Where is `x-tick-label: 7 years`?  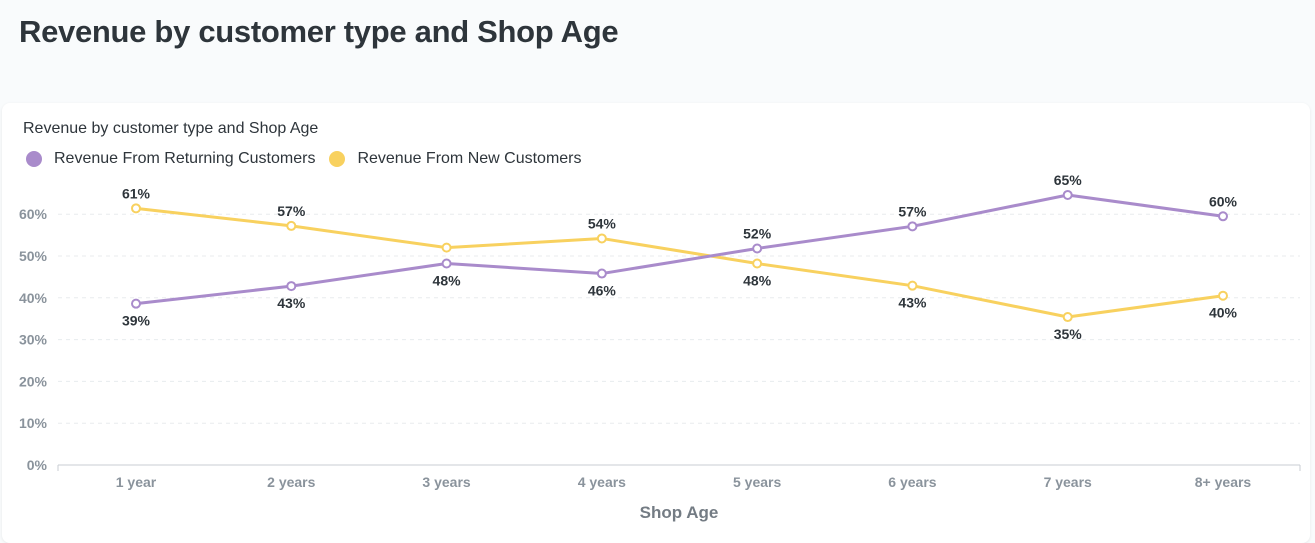 x-tick-label: 7 years is located at coordinates (1068, 482).